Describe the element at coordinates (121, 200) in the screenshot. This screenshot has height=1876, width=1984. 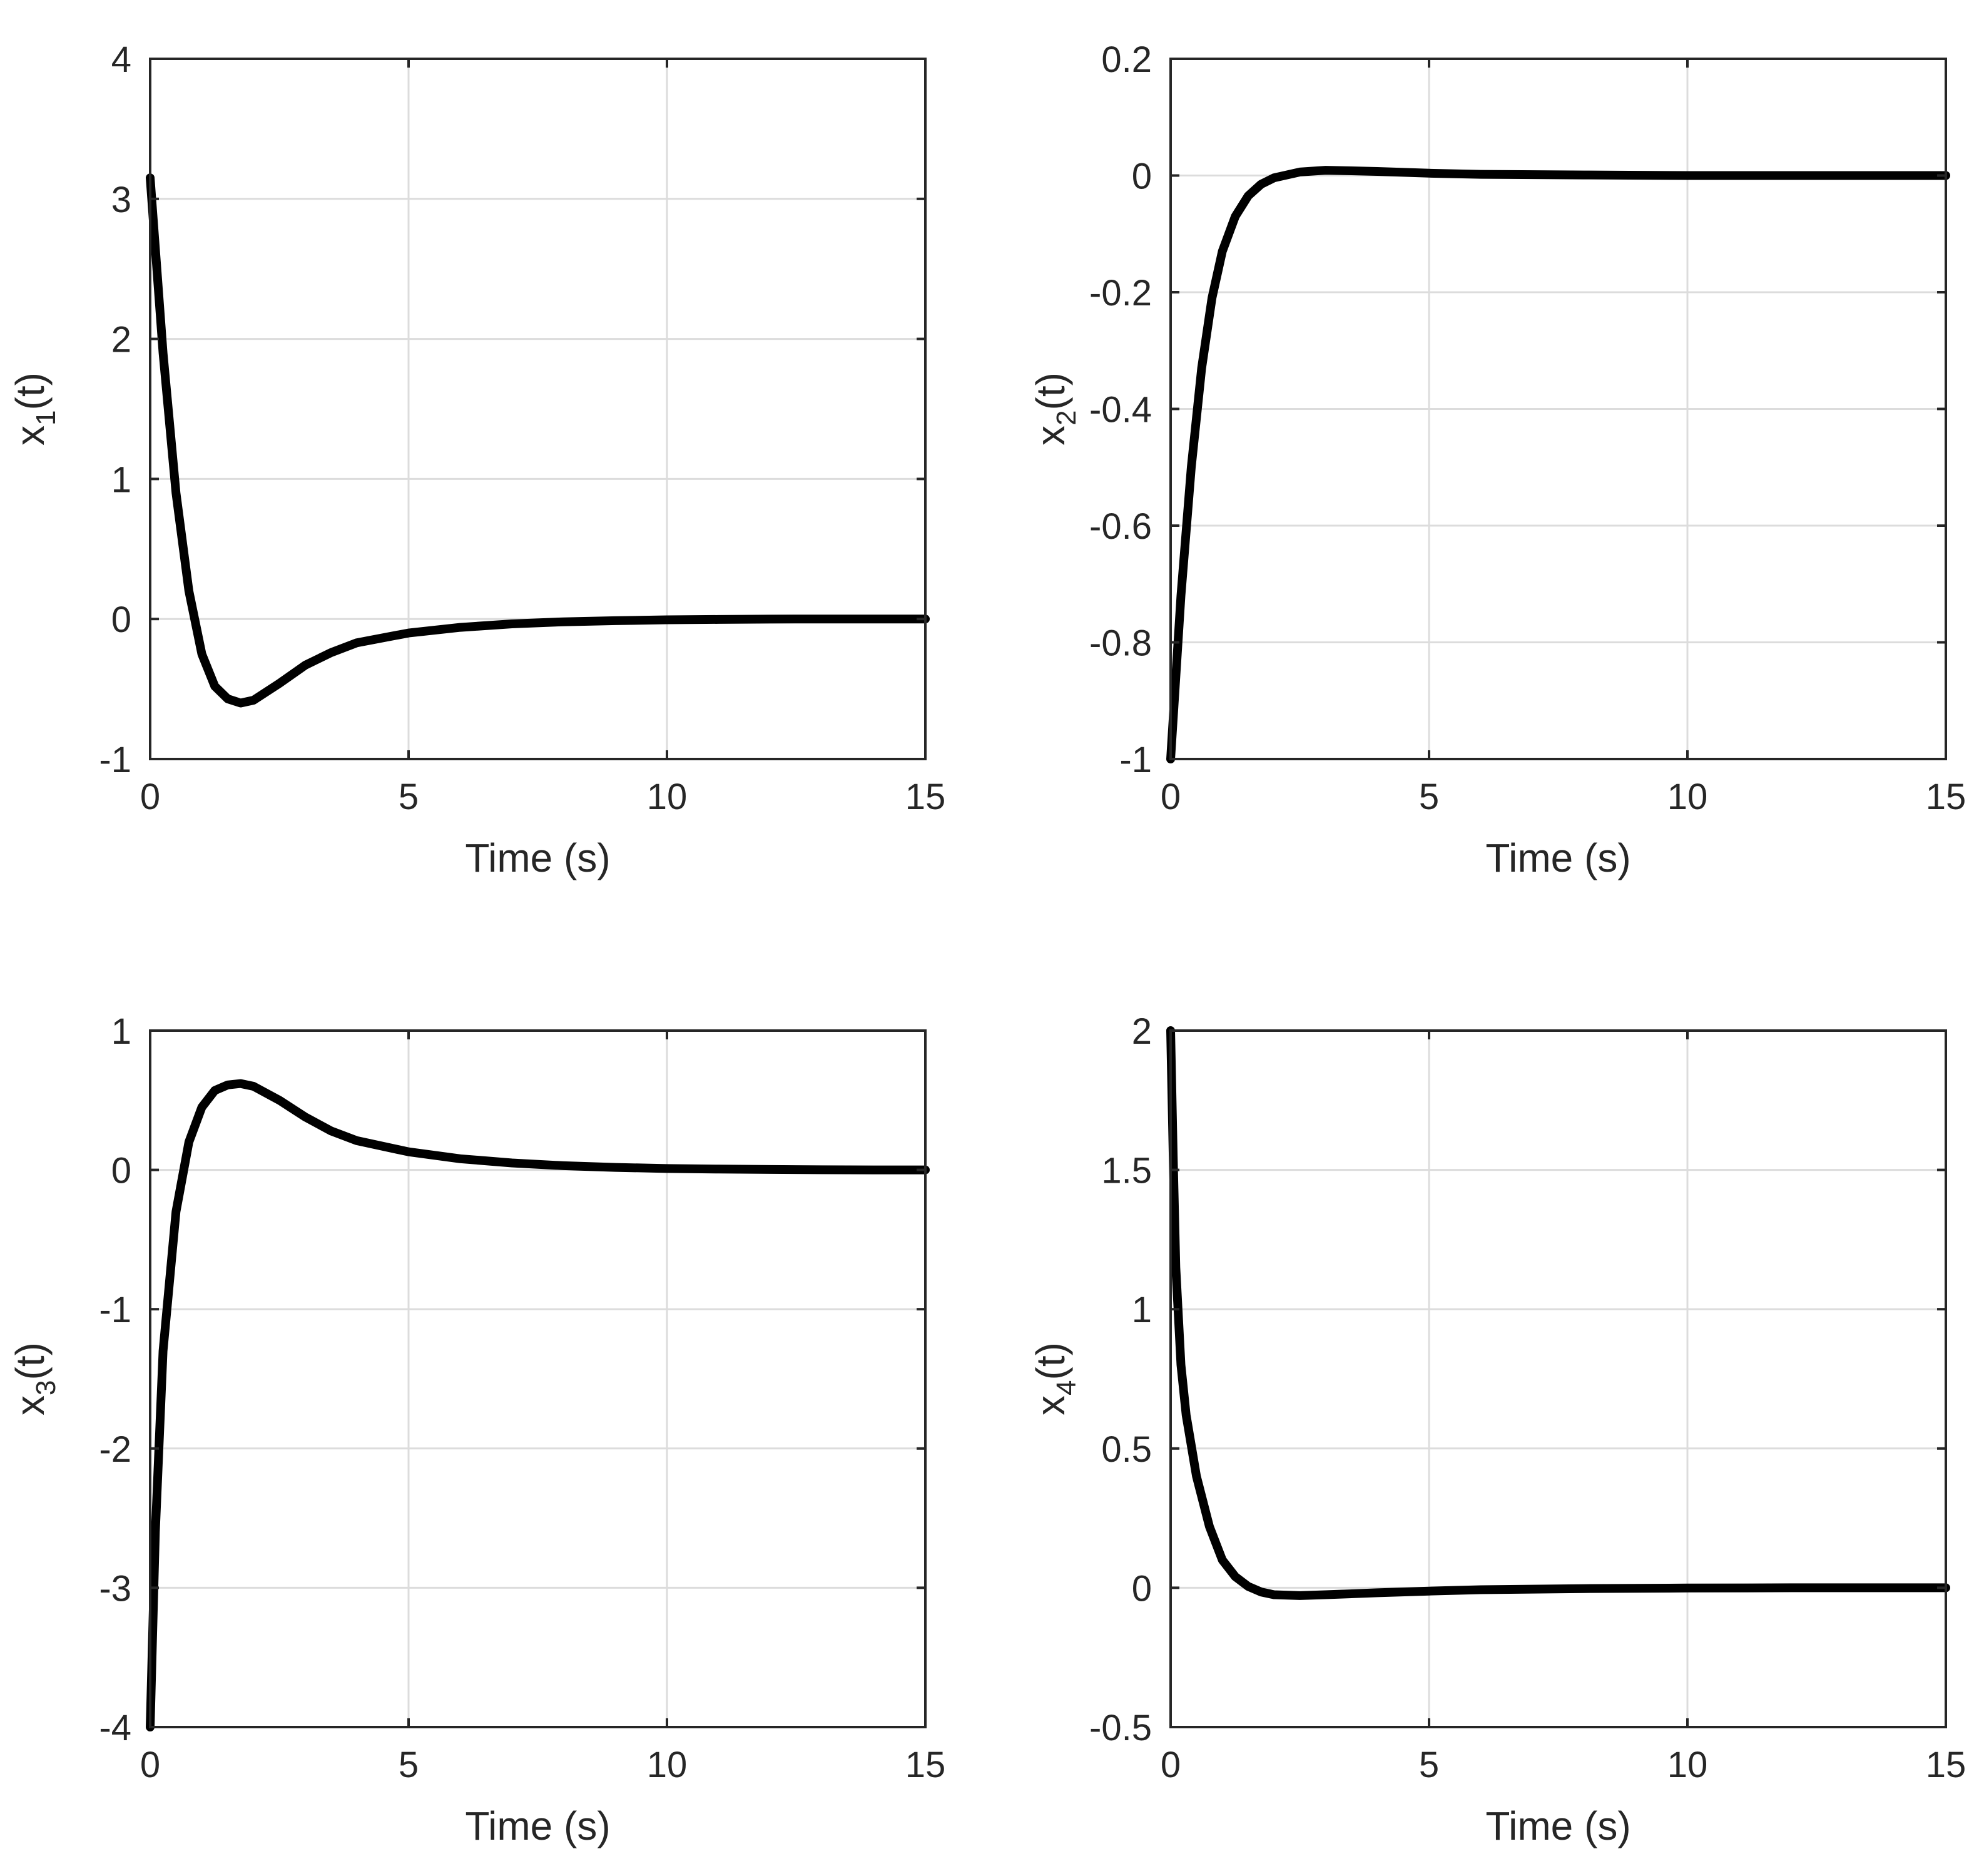
I see `y-tick-label: 3` at that location.